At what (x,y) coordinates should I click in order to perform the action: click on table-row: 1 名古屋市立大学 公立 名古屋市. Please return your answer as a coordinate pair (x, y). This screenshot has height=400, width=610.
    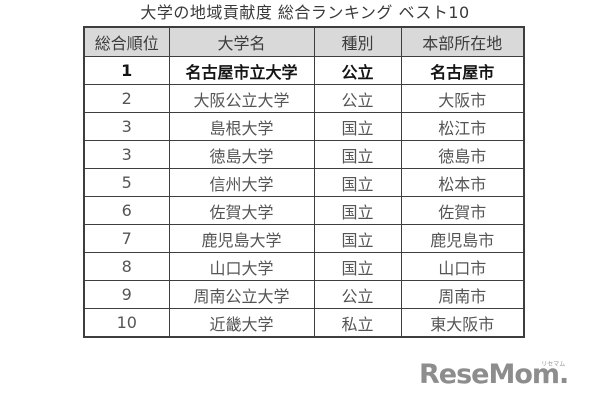
    Looking at the image, I should click on (304, 70).